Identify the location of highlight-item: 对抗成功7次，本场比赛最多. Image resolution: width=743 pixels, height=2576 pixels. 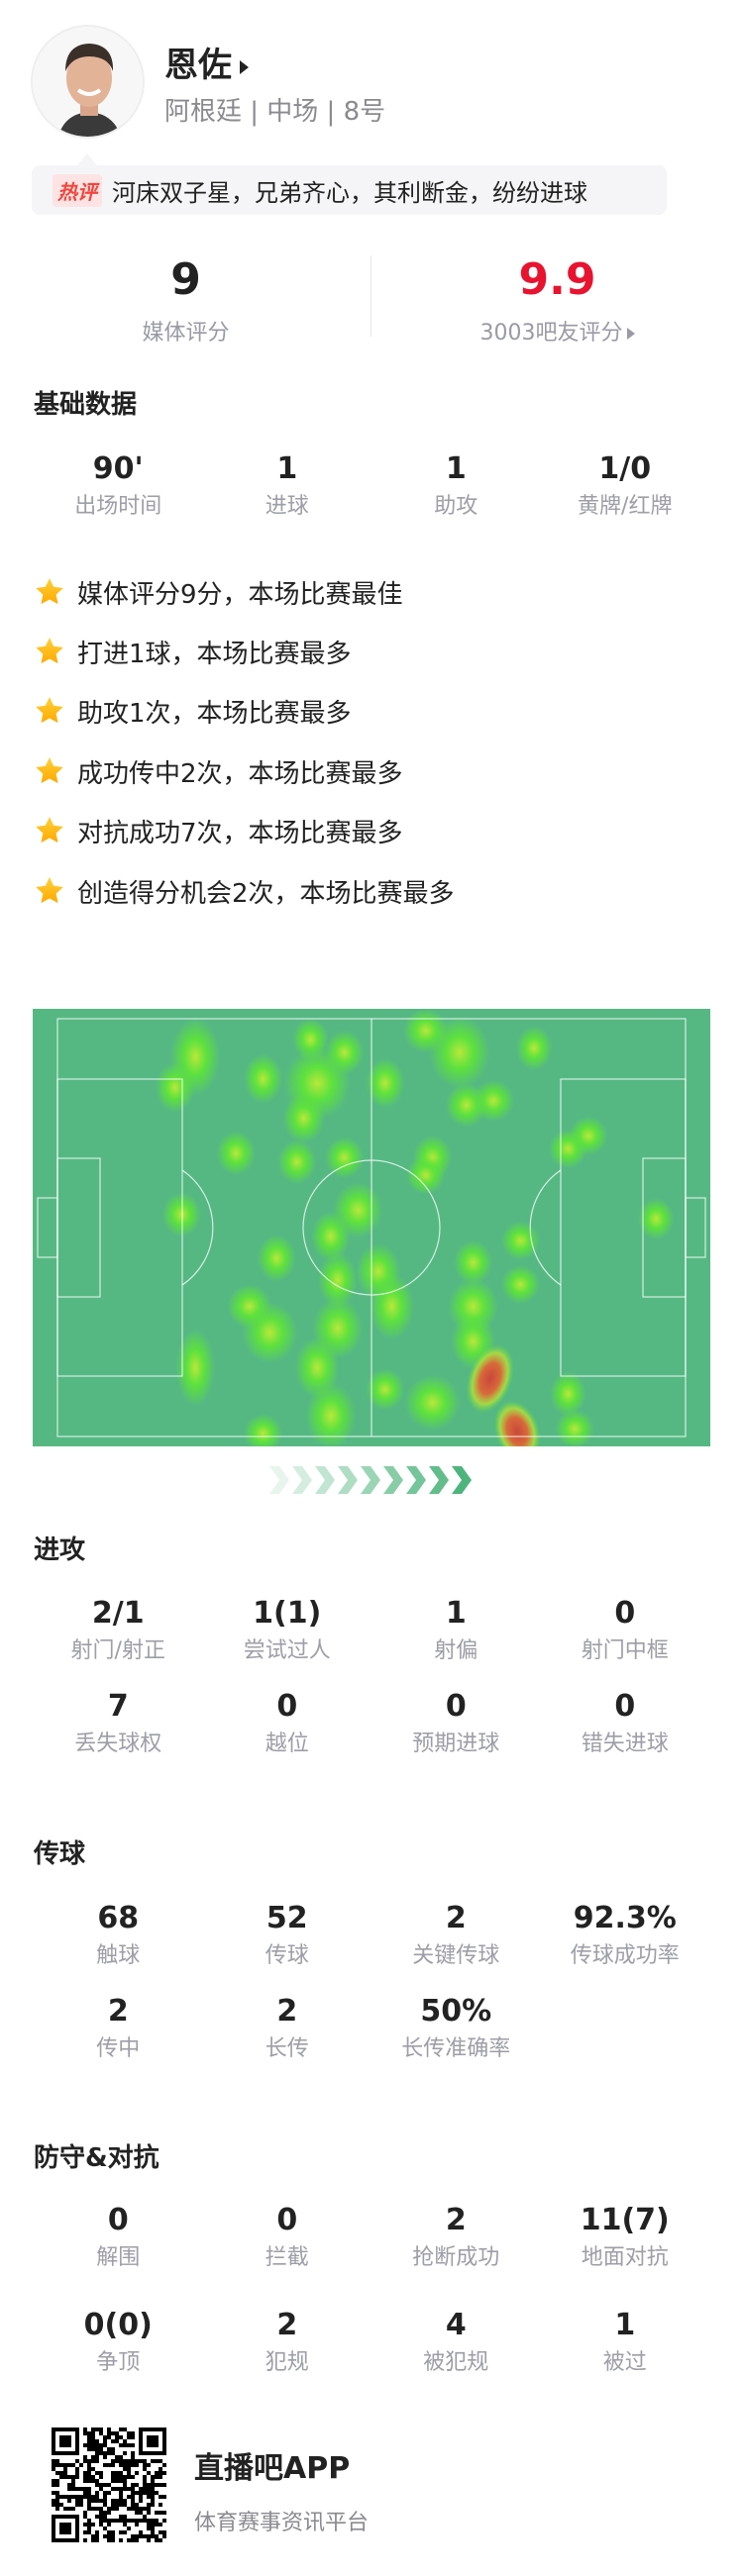
(219, 831).